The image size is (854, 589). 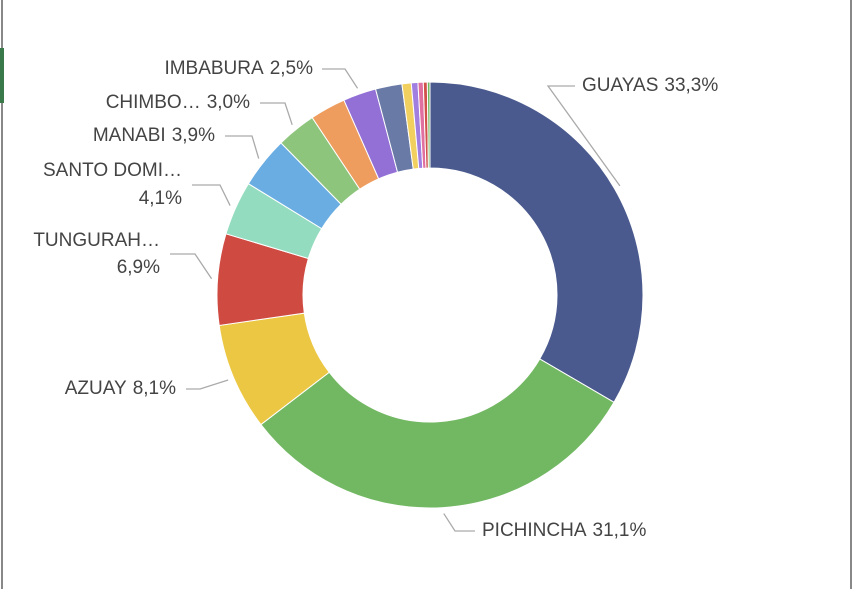 I want to click on value-label: 4,1%, so click(x=160, y=198).